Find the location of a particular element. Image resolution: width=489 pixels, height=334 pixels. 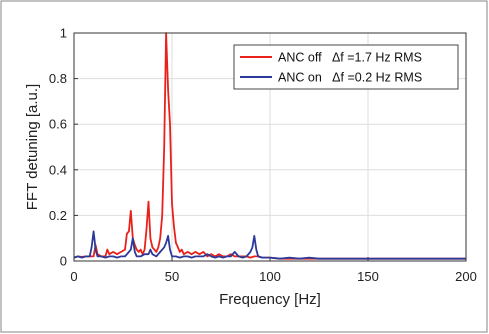

x-tick-label: 150 is located at coordinates (368, 276).